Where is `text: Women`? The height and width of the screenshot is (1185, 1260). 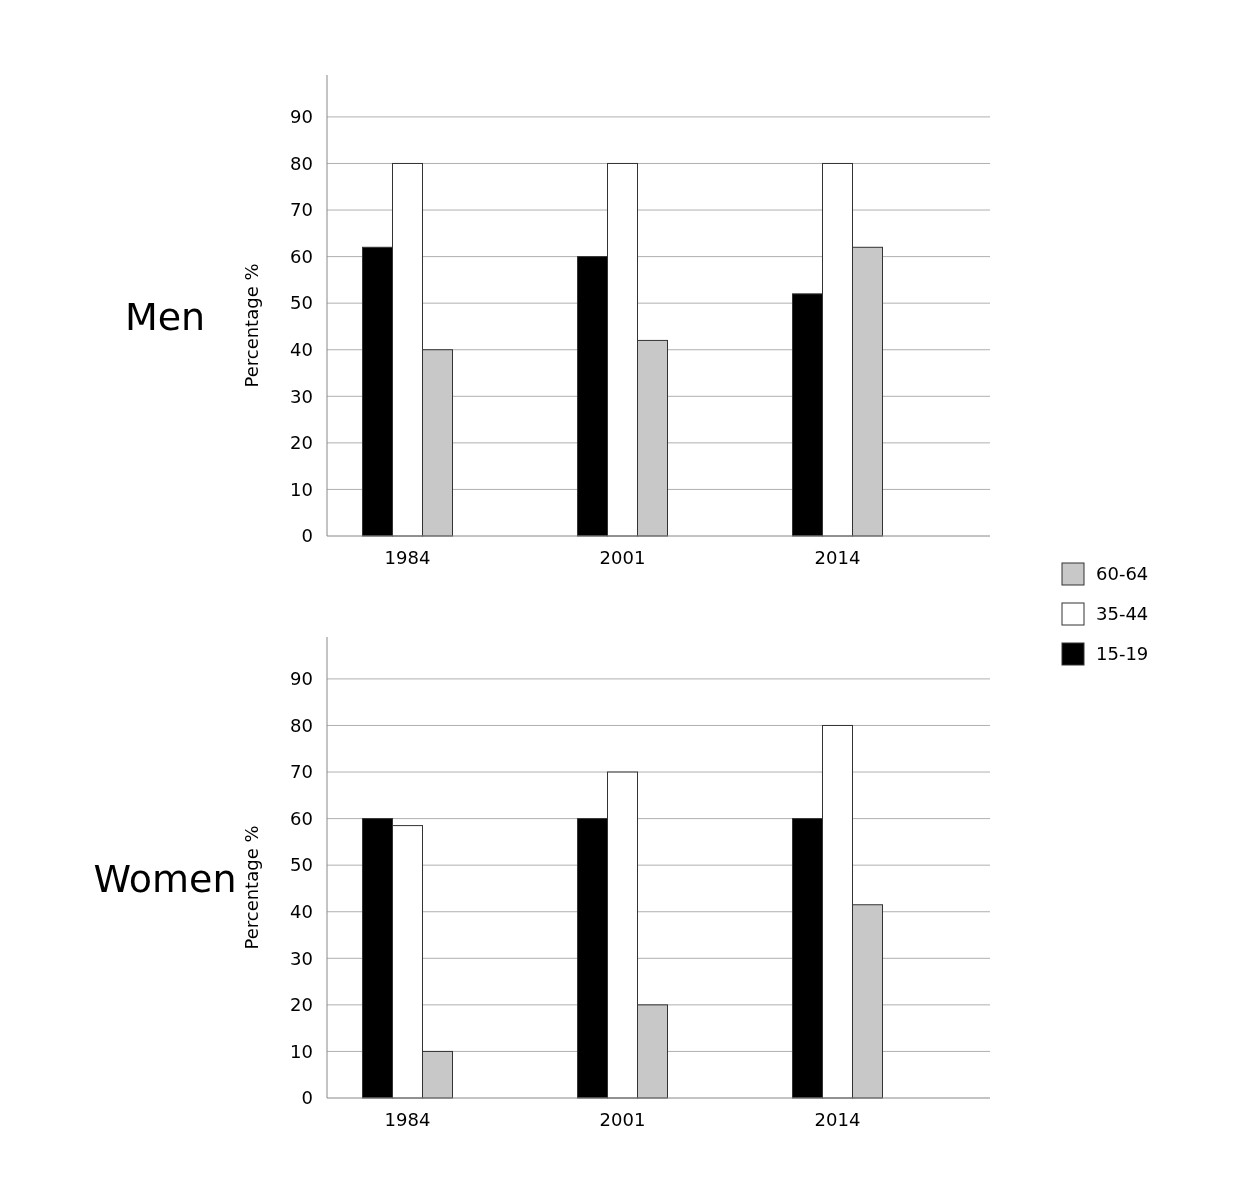
text: Women is located at coordinates (165, 878).